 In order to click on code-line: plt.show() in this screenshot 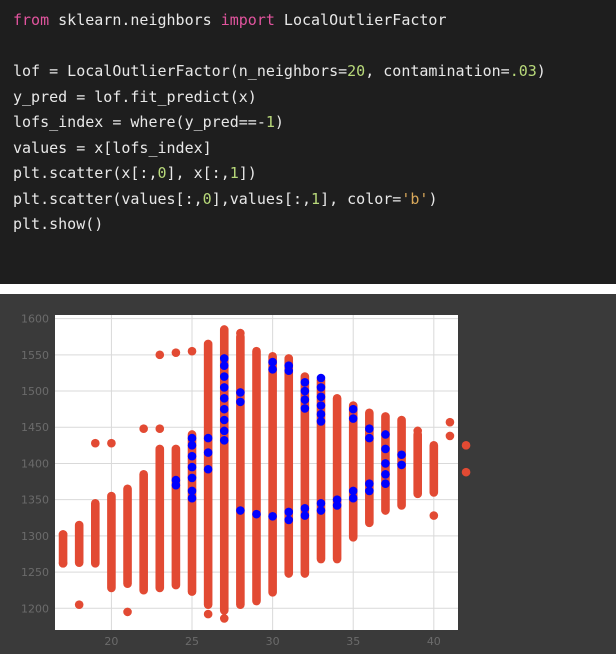, I will do `click(314, 225)`.